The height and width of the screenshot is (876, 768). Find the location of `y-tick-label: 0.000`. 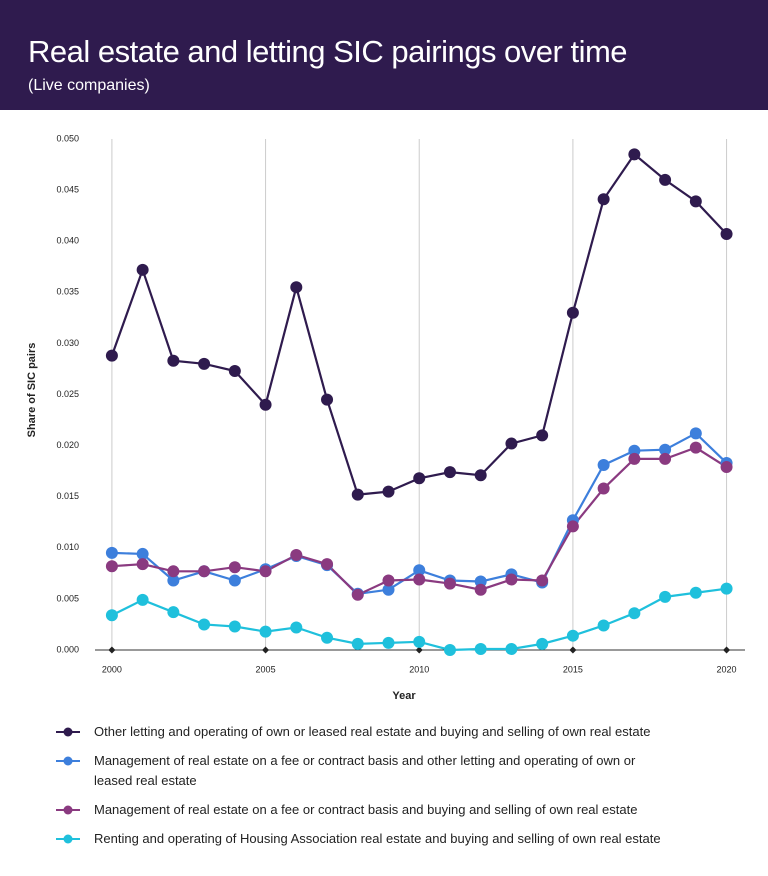

y-tick-label: 0.000 is located at coordinates (67, 649).